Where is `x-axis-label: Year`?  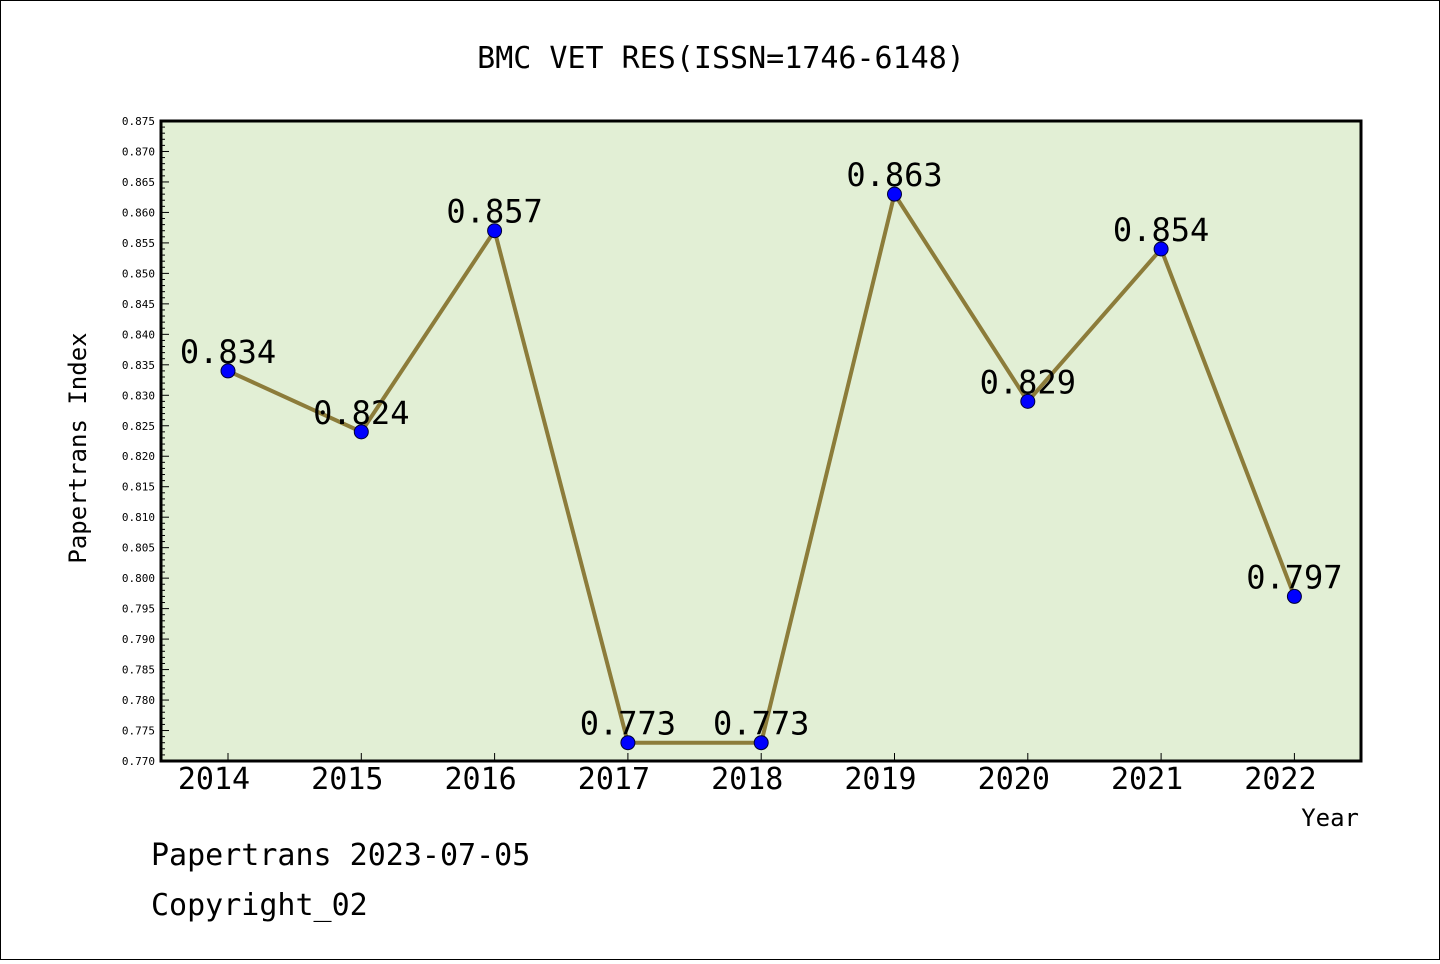 x-axis-label: Year is located at coordinates (1330, 818).